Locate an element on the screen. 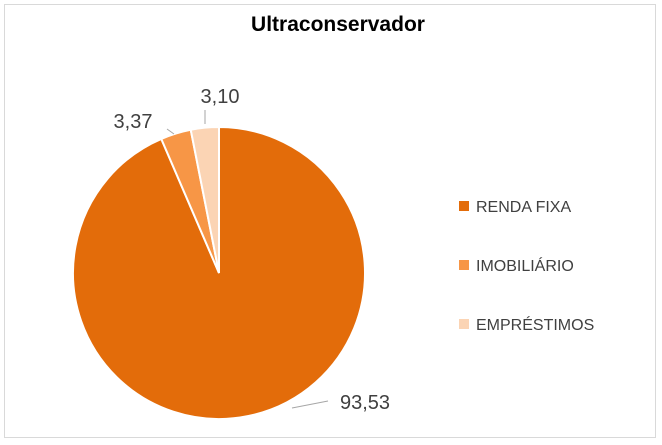 Image resolution: width=662 pixels, height=445 pixels. legend-swatch-emprestimos is located at coordinates (464, 324).